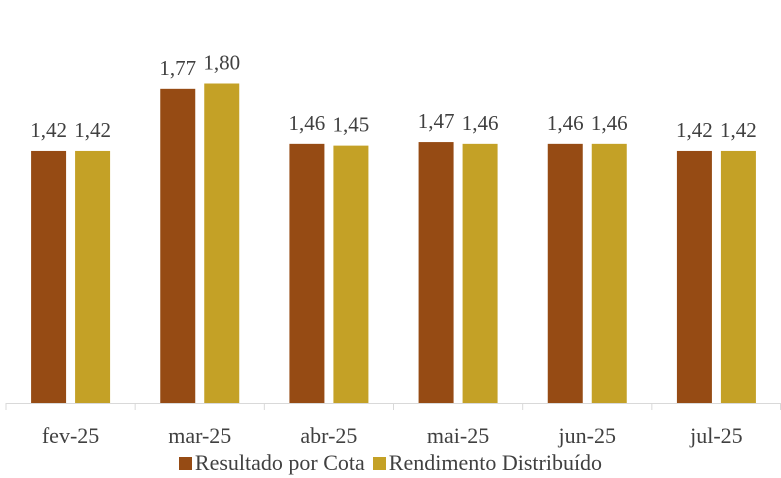 The width and height of the screenshot is (781, 478). Describe the element at coordinates (92, 130) in the screenshot. I see `data-label-rendimento-fev-25: 1,42` at that location.